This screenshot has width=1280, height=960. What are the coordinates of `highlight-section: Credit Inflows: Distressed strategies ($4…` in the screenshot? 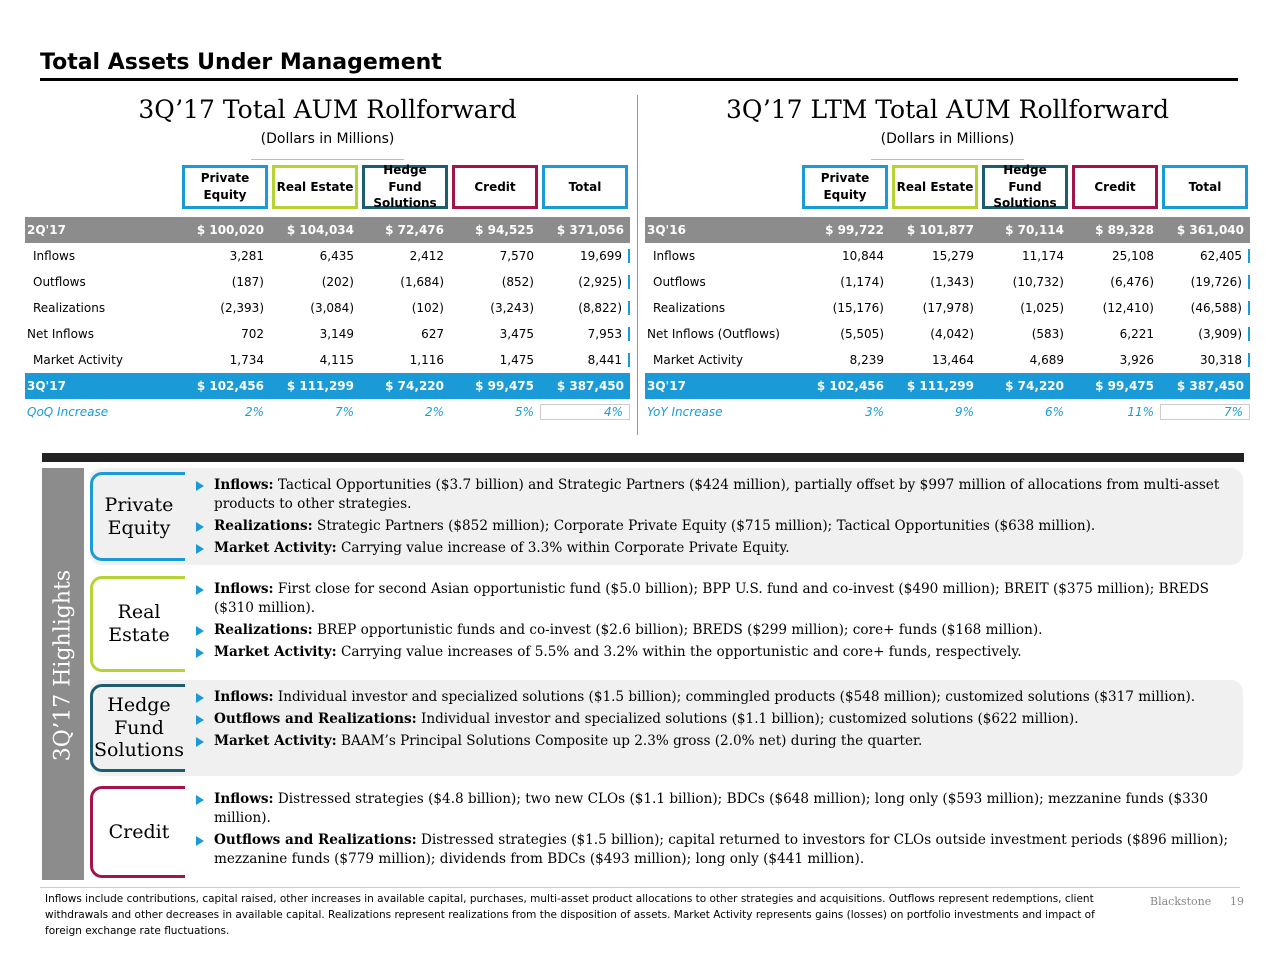 It's located at (666, 832).